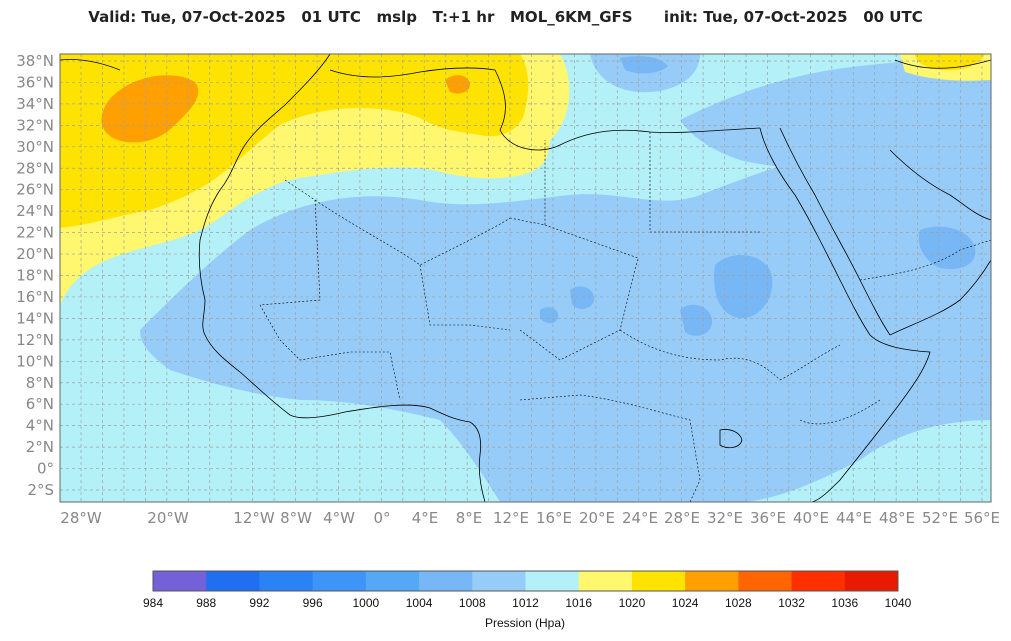 Image resolution: width=1011 pixels, height=641 pixels. I want to click on zone-1004-1008-d, so click(582, 297).